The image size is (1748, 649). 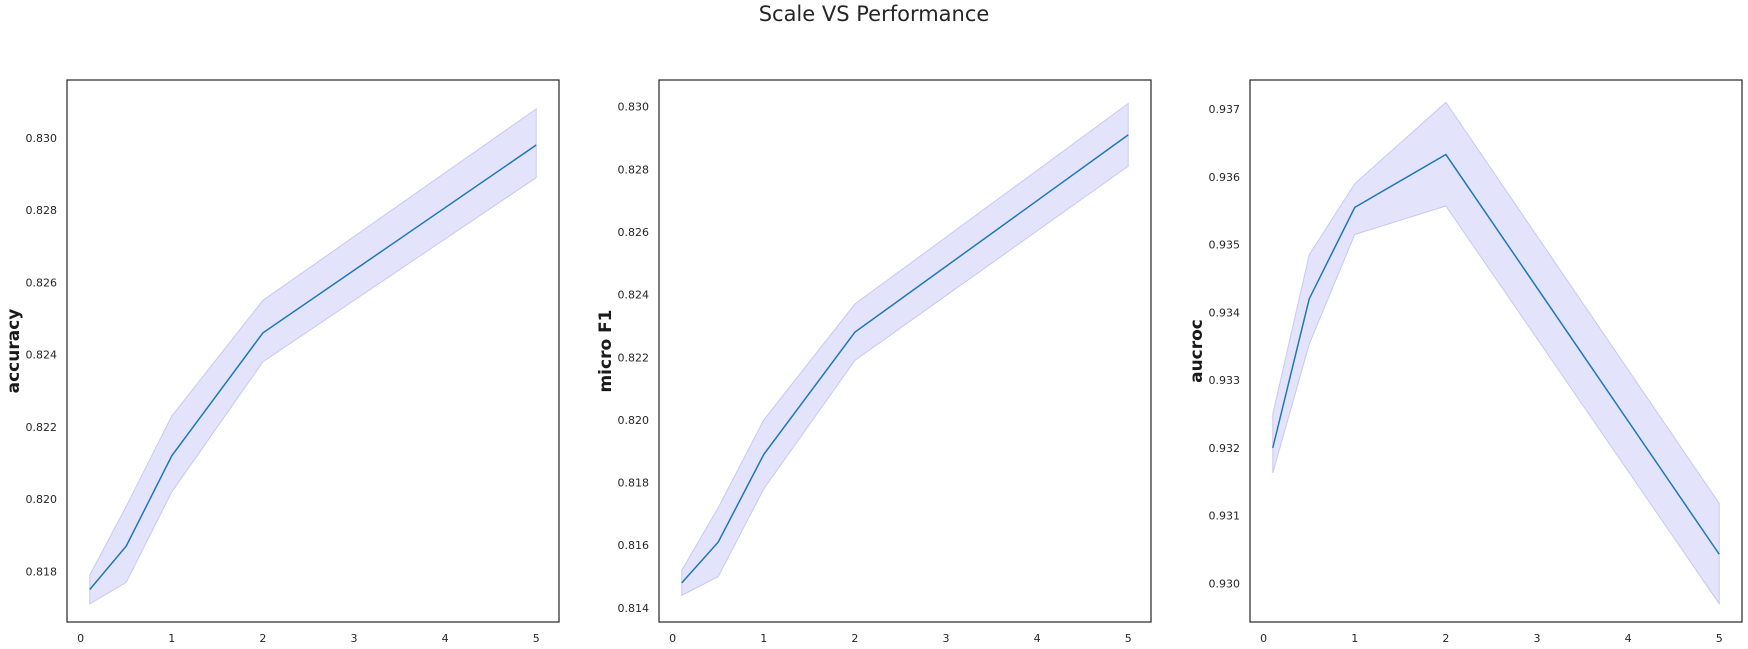 I want to click on y-tick-label: 0.935, so click(x=1225, y=245).